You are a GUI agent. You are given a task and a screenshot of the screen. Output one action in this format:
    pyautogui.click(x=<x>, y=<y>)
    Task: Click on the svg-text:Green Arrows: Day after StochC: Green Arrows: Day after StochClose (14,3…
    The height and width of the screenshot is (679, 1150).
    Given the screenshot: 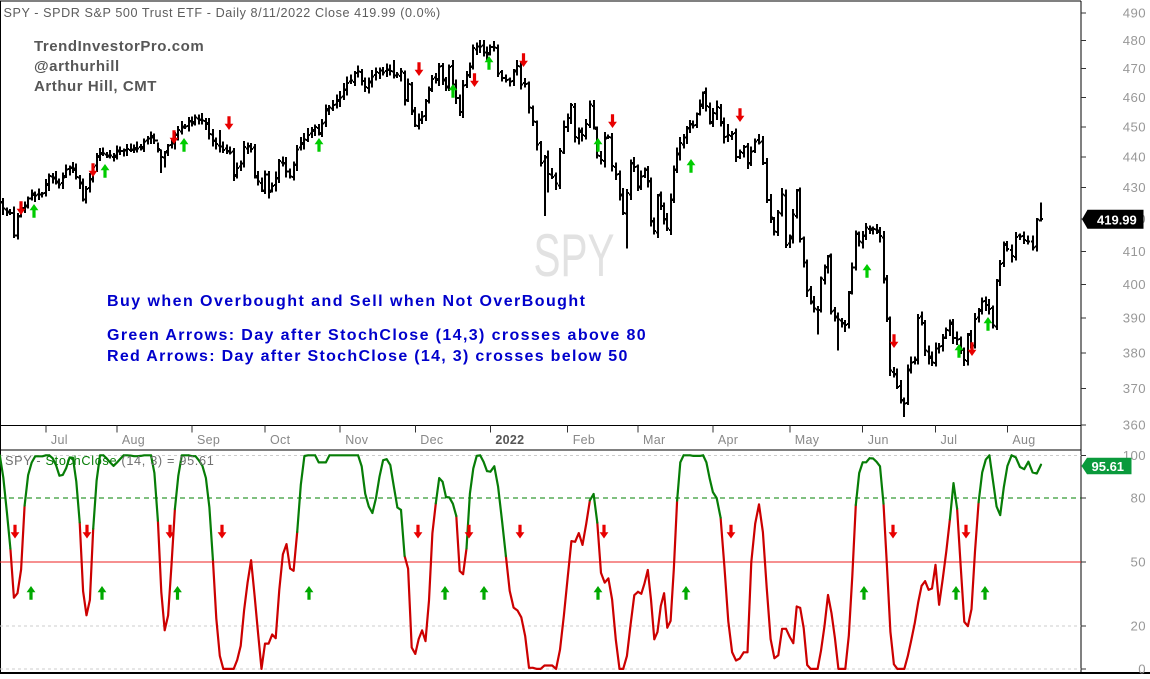 What is the action you would take?
    pyautogui.click(x=377, y=335)
    